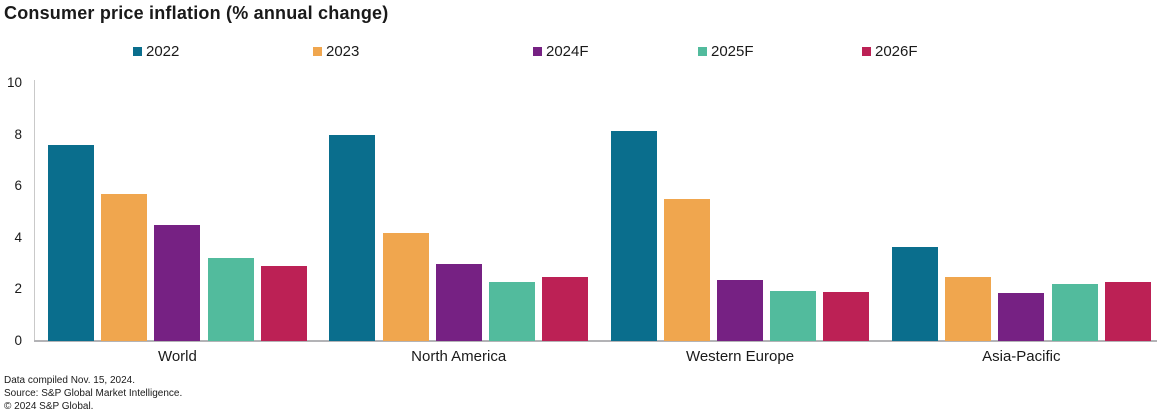  Describe the element at coordinates (343, 51) in the screenshot. I see `legend-label: 2023` at that location.